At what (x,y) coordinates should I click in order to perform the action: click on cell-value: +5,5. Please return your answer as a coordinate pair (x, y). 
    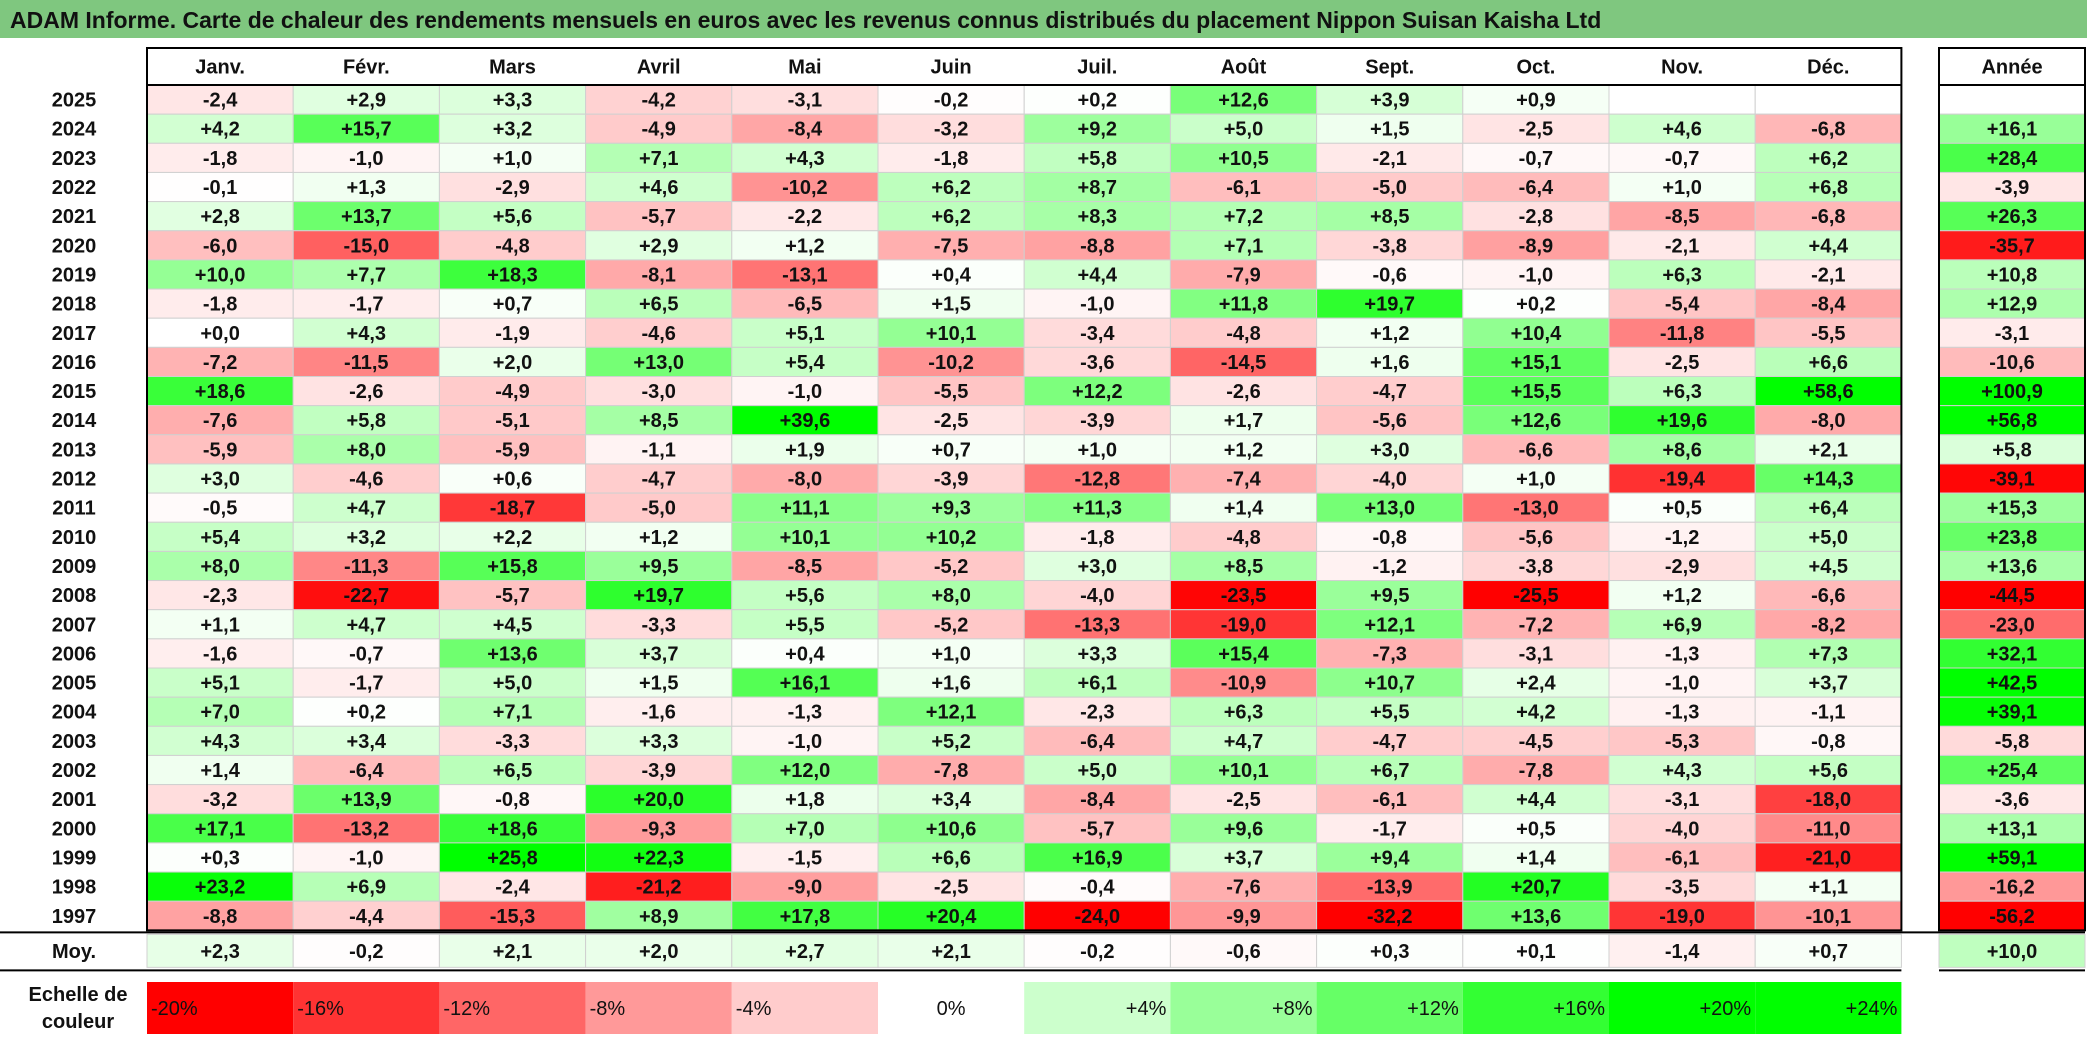
    Looking at the image, I should click on (1389, 713).